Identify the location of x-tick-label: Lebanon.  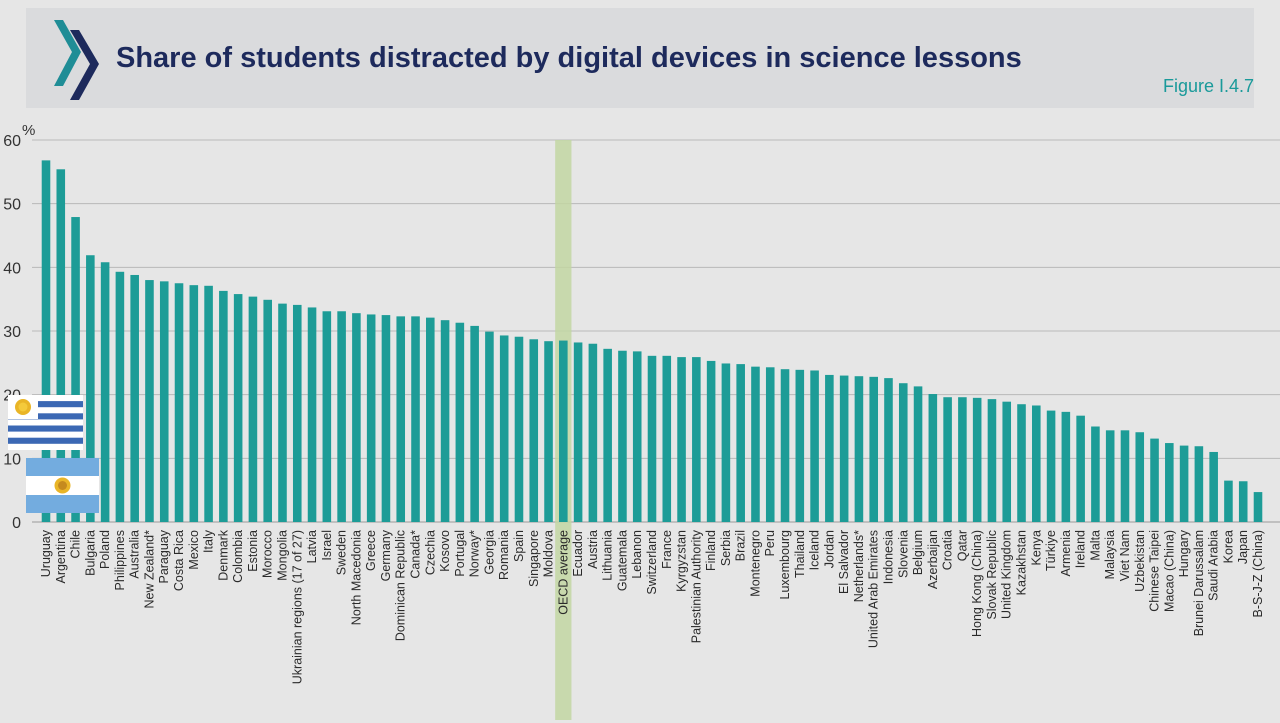
(637, 554).